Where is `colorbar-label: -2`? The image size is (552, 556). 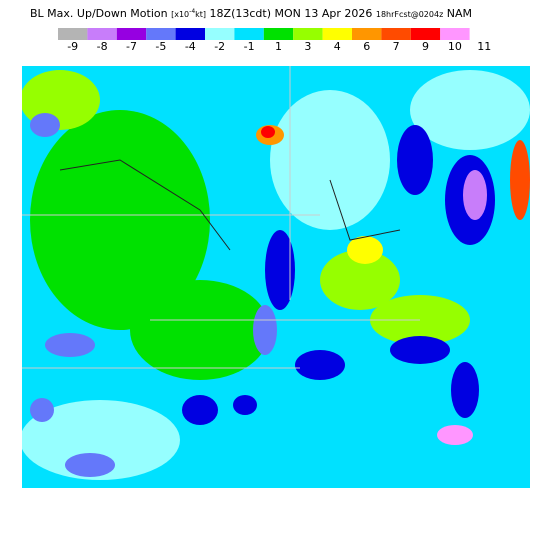
colorbar-label: -2 is located at coordinates (219, 46).